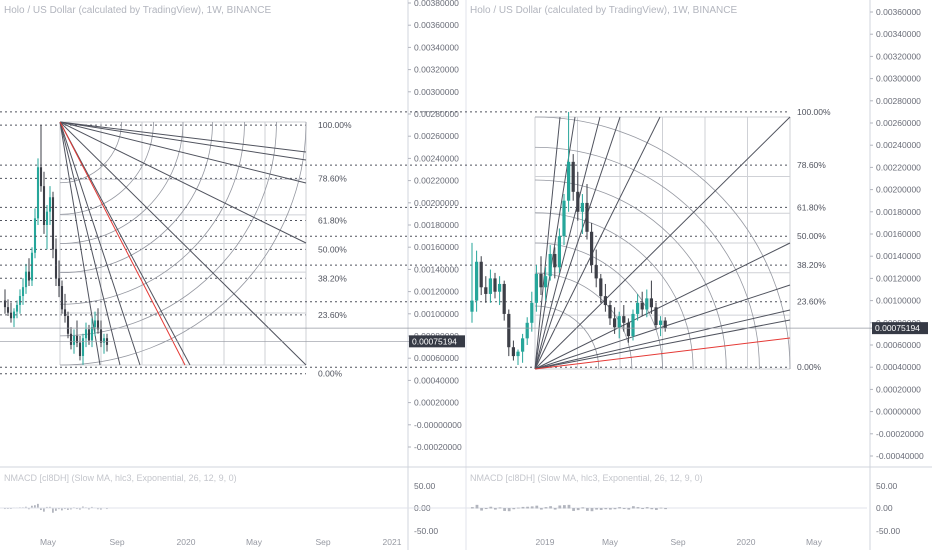 The width and height of the screenshot is (932, 555). Describe the element at coordinates (898, 256) in the screenshot. I see `price-axis-label: 0.00140000` at that location.